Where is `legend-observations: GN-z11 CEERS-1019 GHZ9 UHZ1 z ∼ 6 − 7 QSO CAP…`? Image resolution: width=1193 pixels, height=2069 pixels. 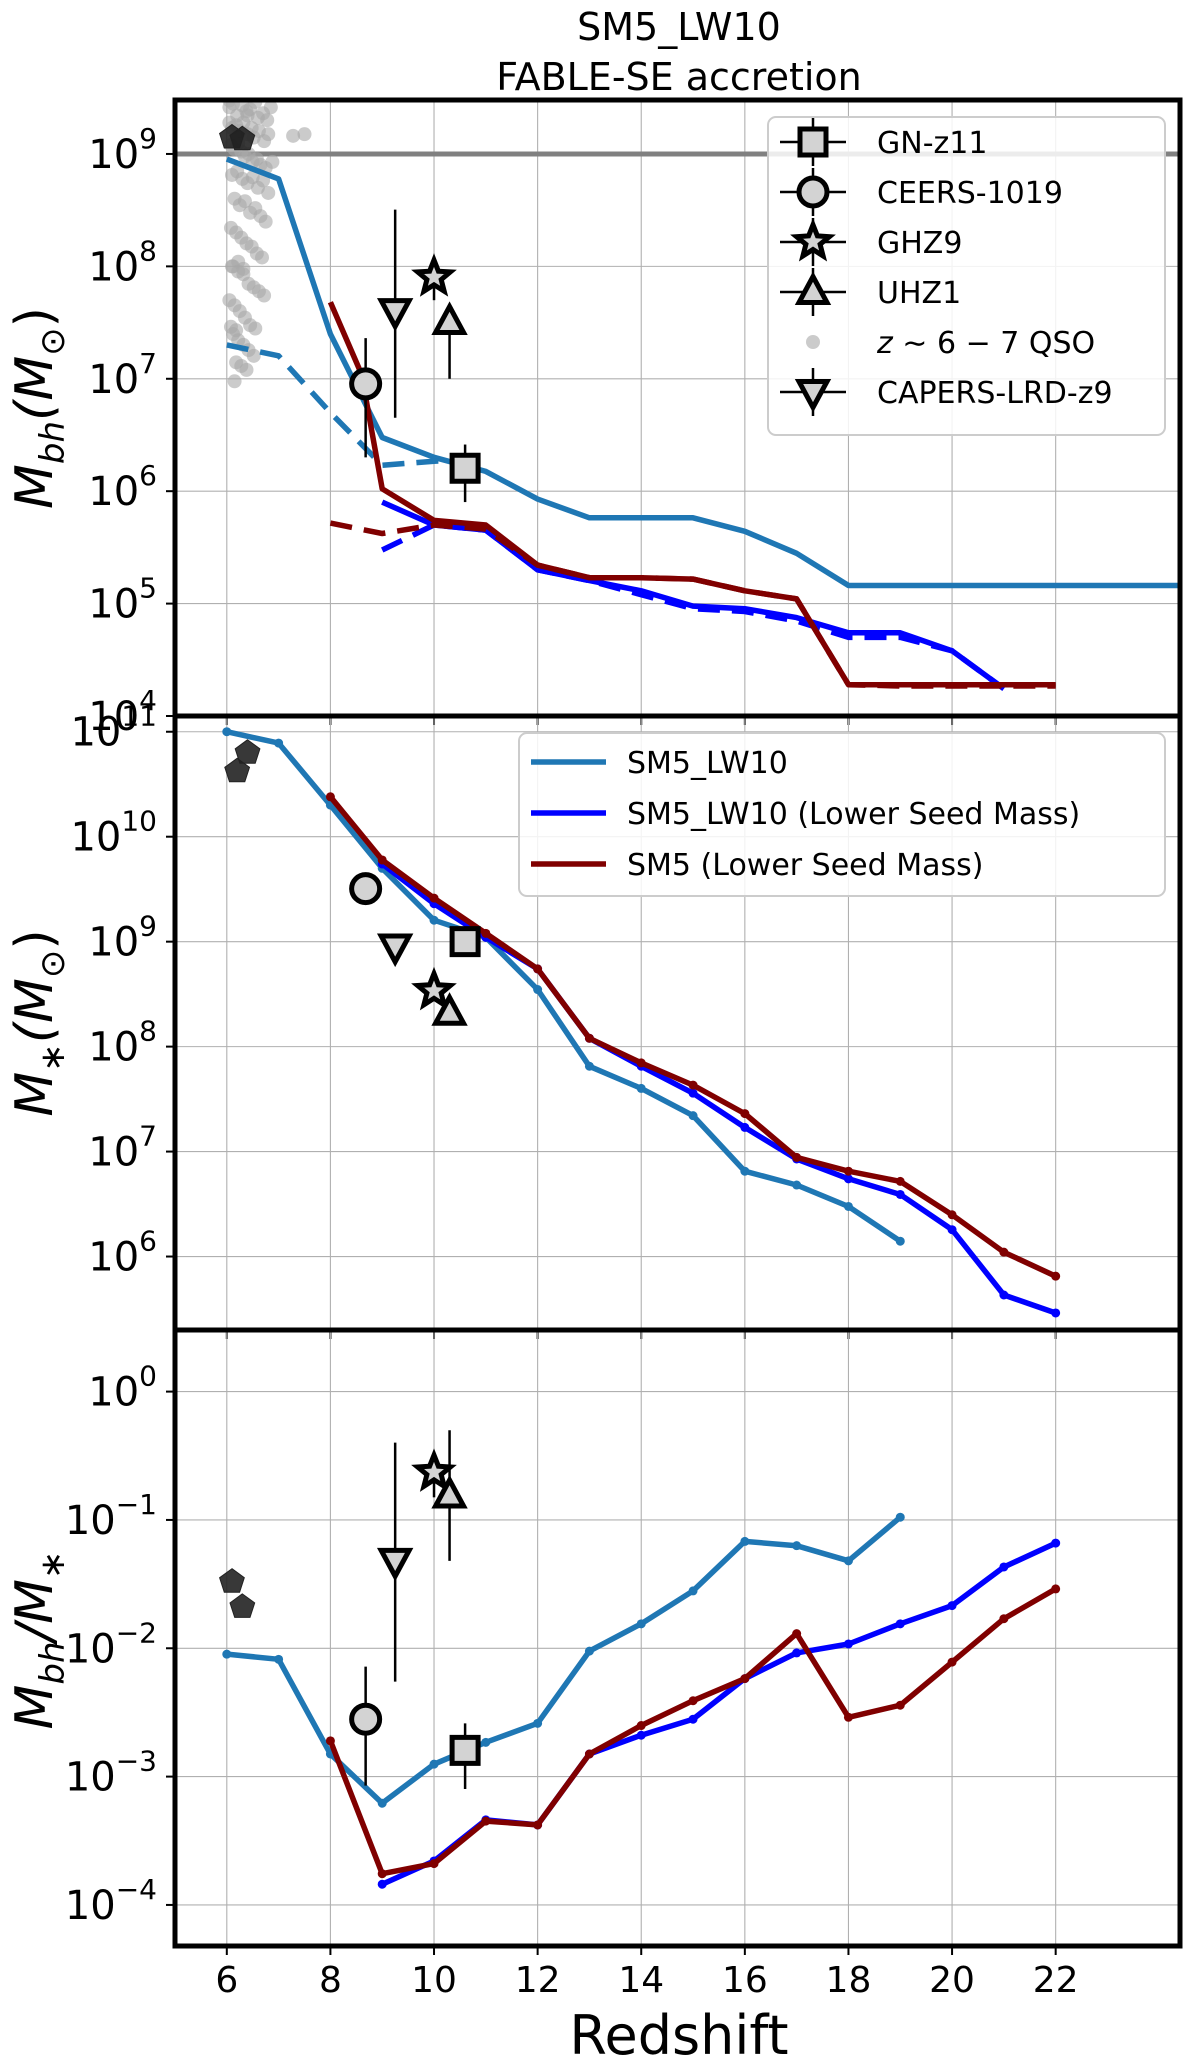 legend-observations: GN-z11 CEERS-1019 GHZ9 UHZ1 z ∼ 6 − 7 QSO CAP… is located at coordinates (966, 276).